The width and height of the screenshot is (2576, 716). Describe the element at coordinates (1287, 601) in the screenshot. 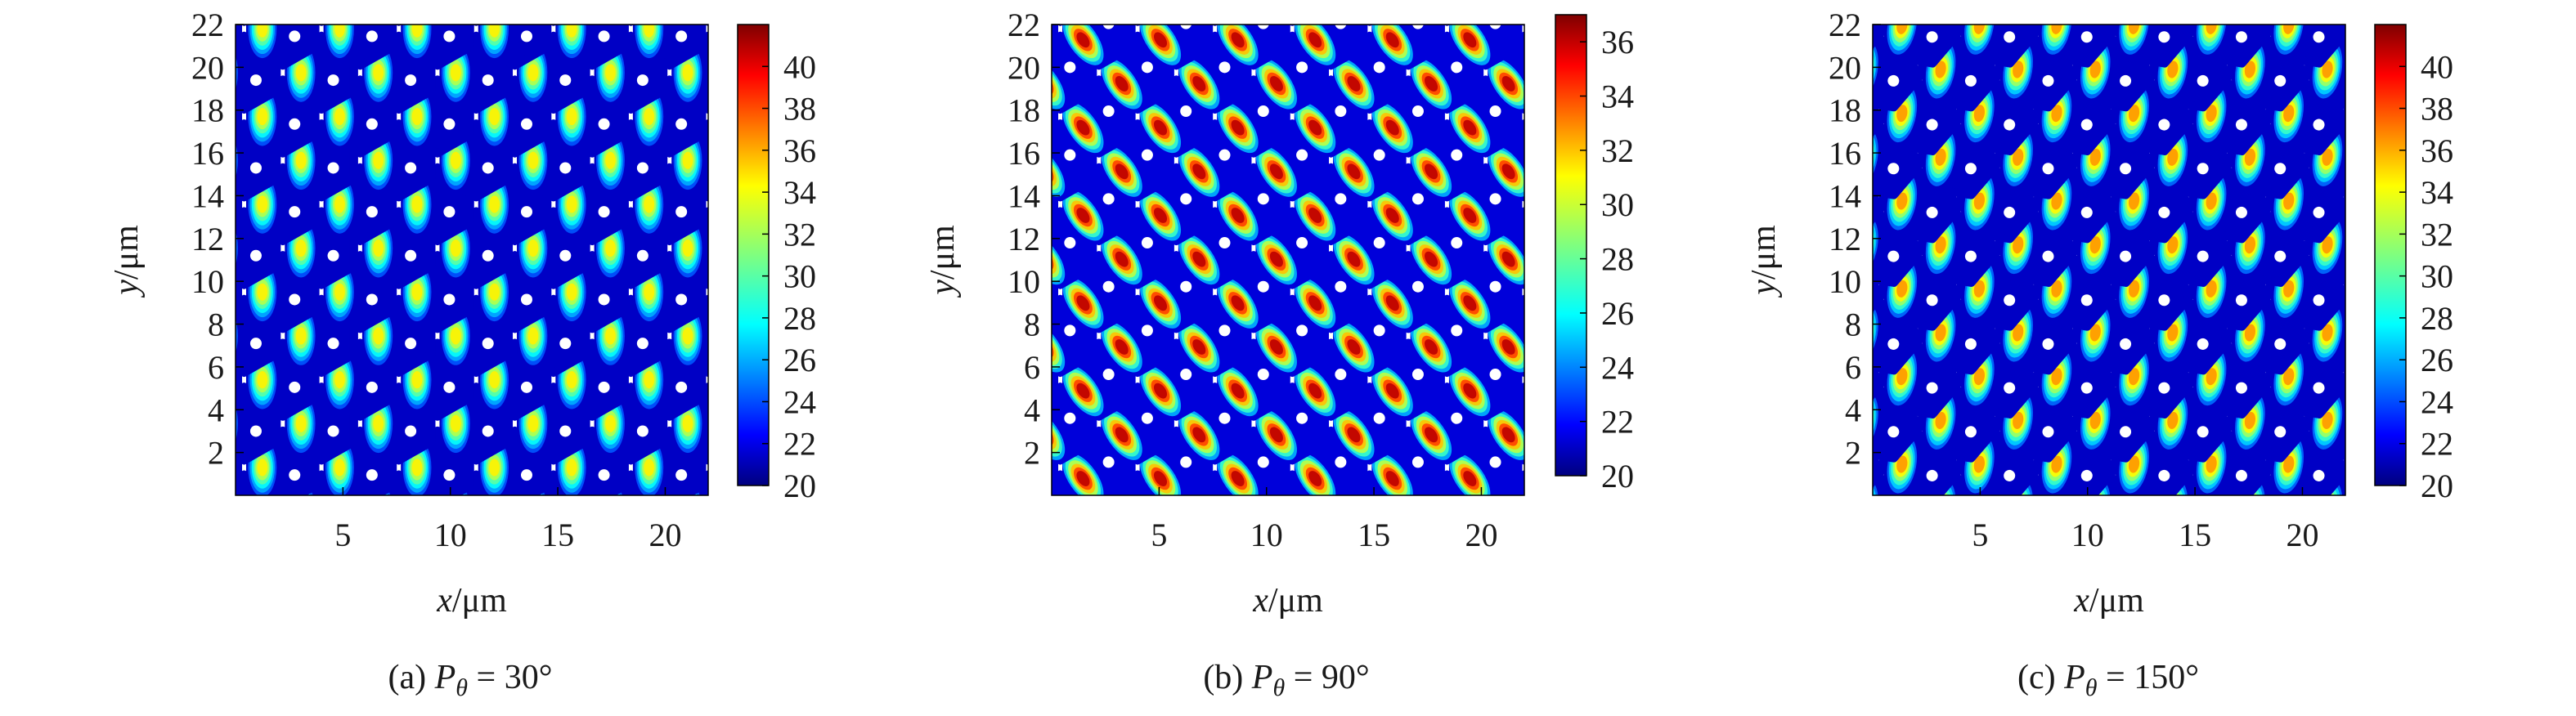

I see `x-axis-label: x/μm` at that location.